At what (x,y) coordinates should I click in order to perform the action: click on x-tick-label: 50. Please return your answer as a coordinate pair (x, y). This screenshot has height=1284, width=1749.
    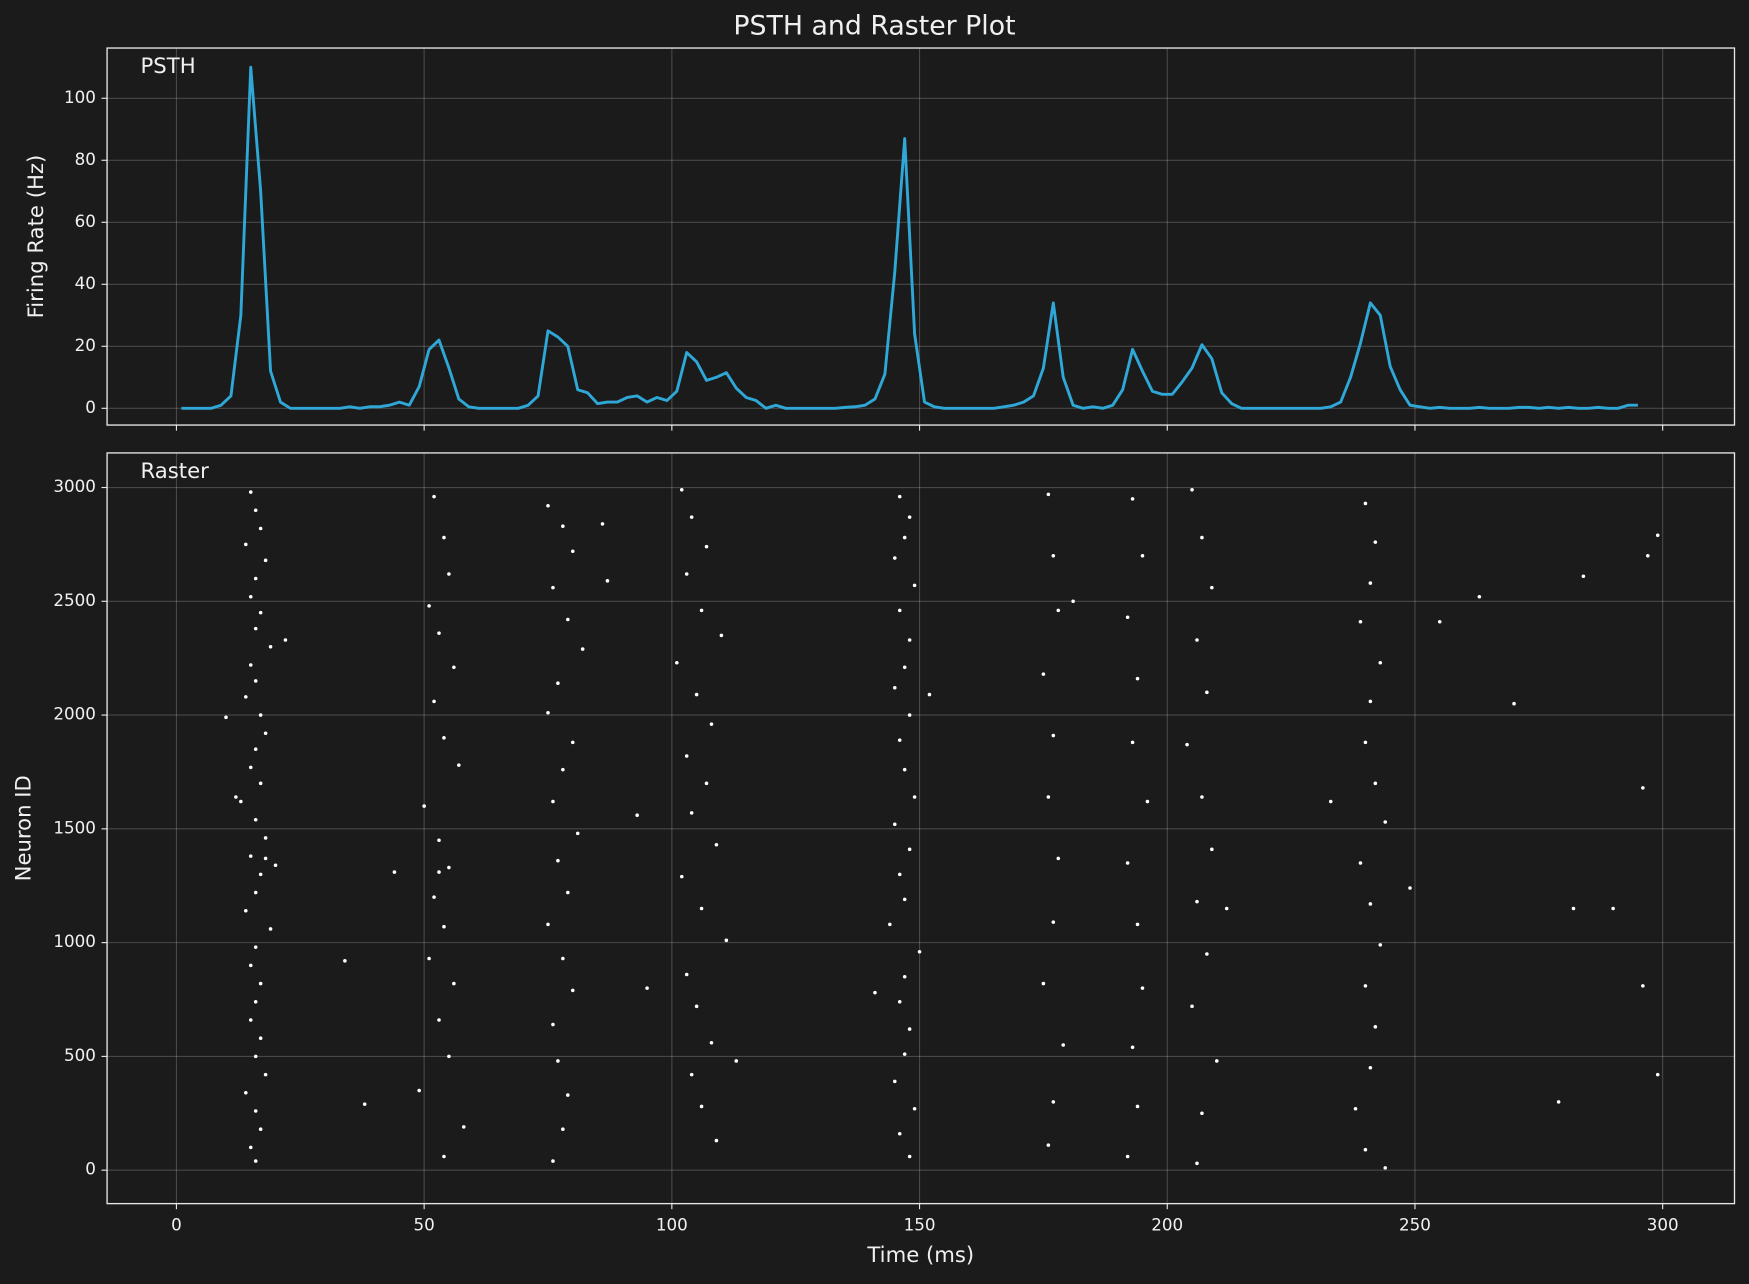
    Looking at the image, I should click on (424, 1224).